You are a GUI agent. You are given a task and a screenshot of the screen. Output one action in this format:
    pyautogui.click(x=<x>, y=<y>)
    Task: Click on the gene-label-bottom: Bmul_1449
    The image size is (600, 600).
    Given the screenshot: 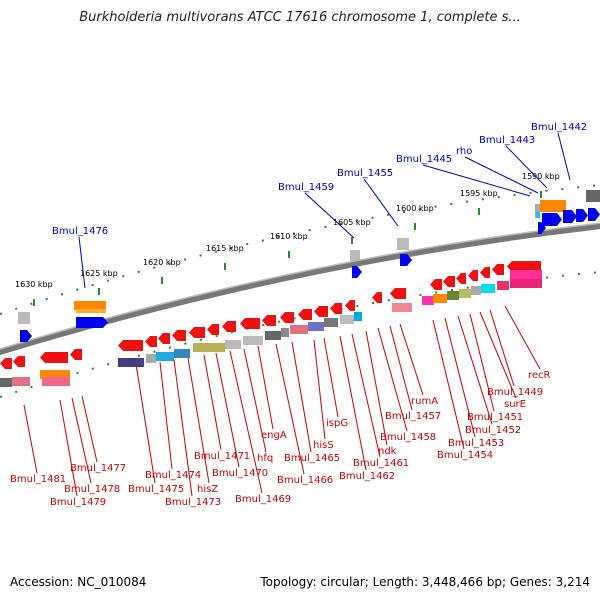 What is the action you would take?
    pyautogui.click(x=515, y=392)
    